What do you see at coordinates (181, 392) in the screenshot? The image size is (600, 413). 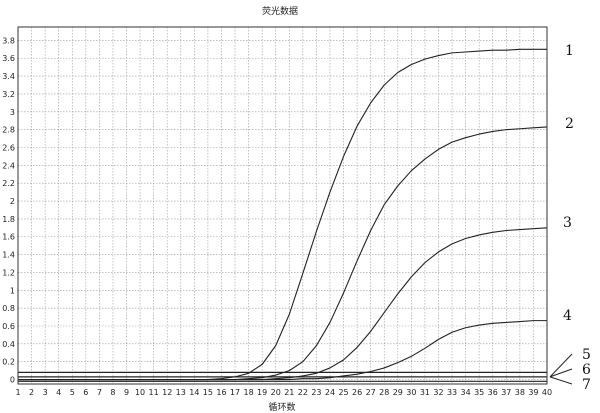 I see `x-tick-label: 13` at bounding box center [181, 392].